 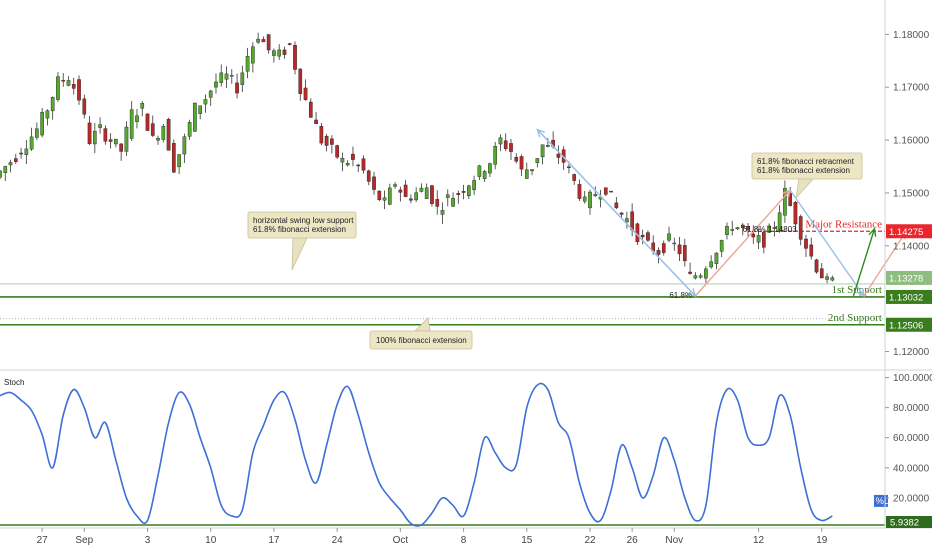 I want to click on current-price-tag-text: 1.13278, so click(x=906, y=278).